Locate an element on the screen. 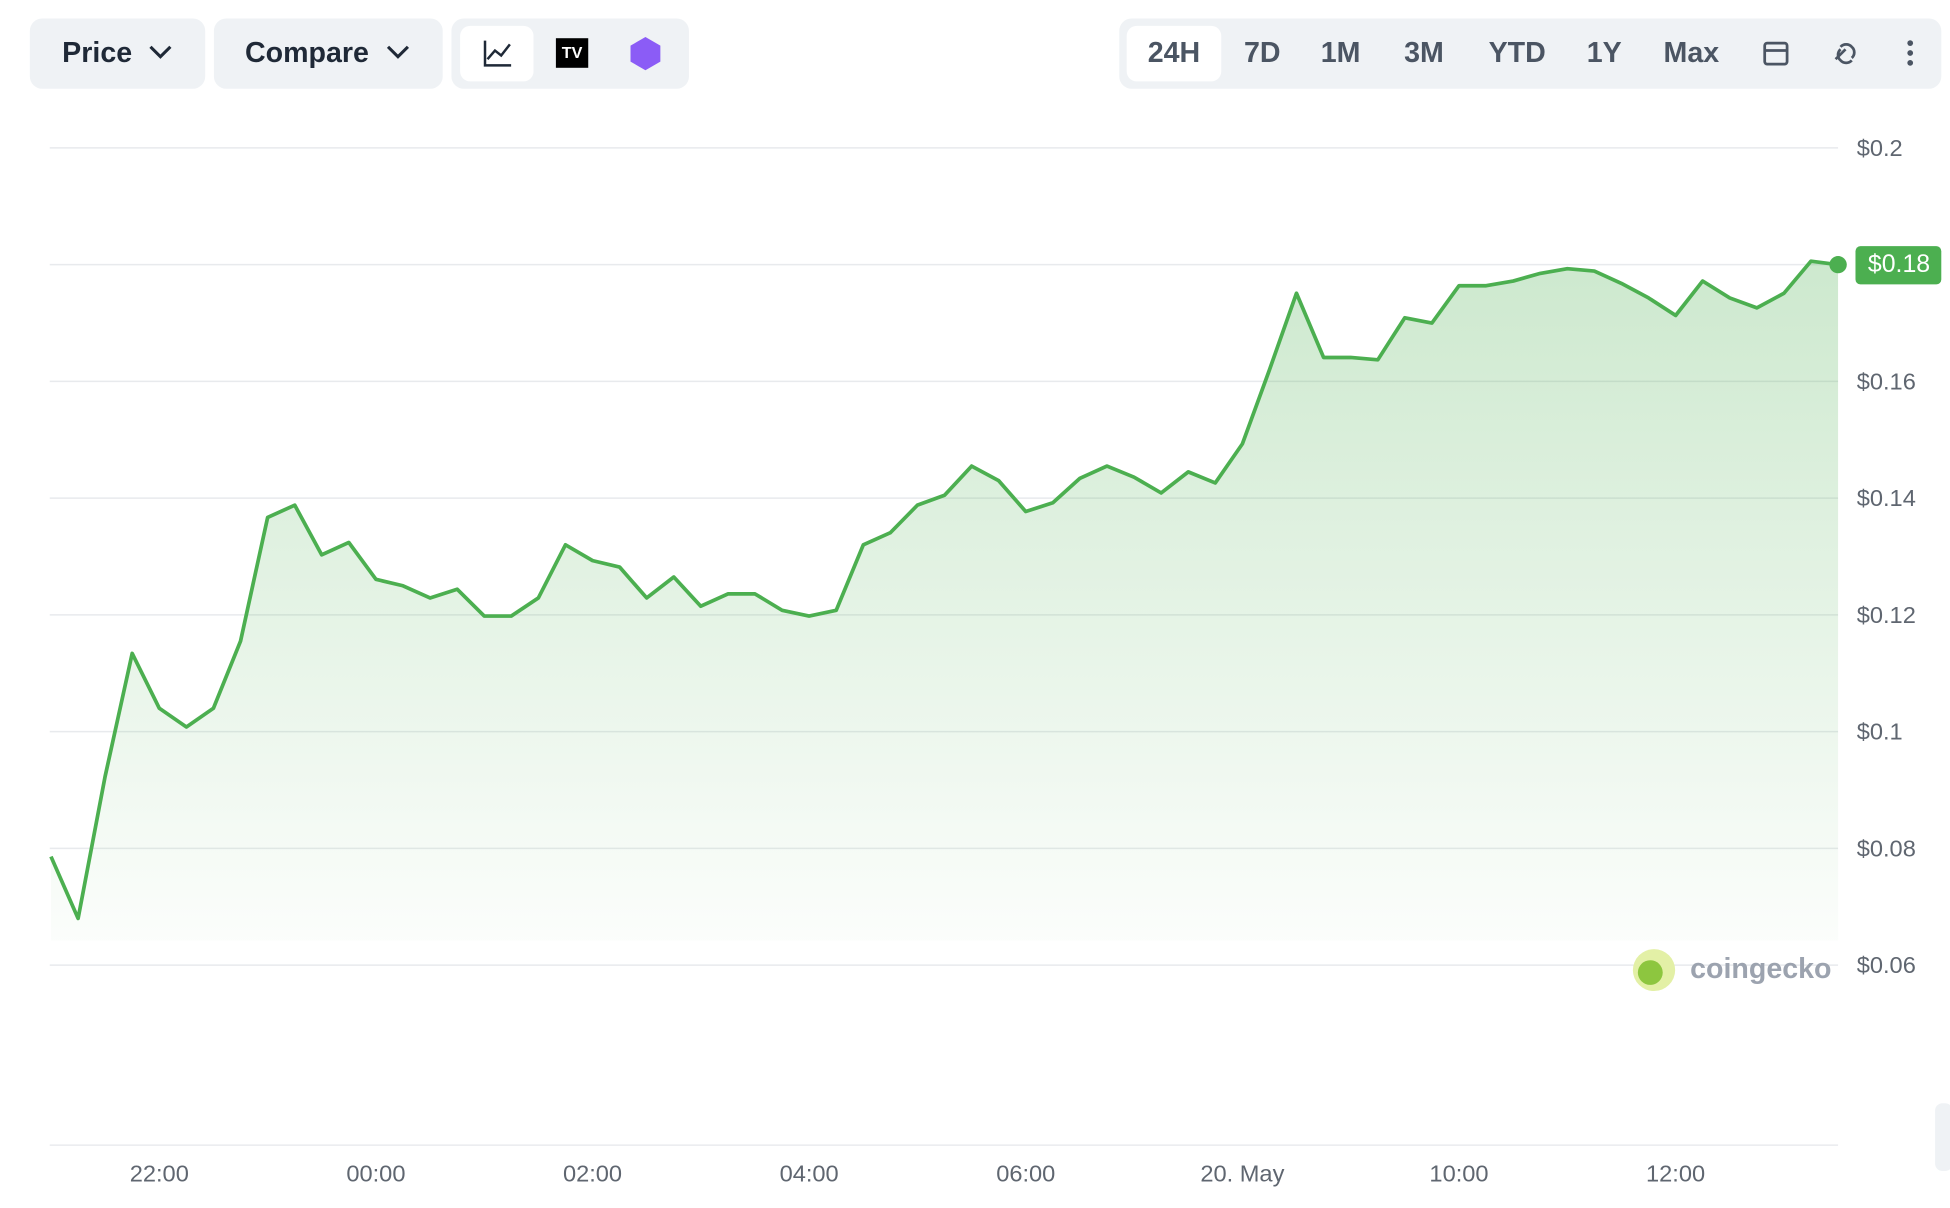 The width and height of the screenshot is (1950, 1208). ai-button is located at coordinates (645, 53).